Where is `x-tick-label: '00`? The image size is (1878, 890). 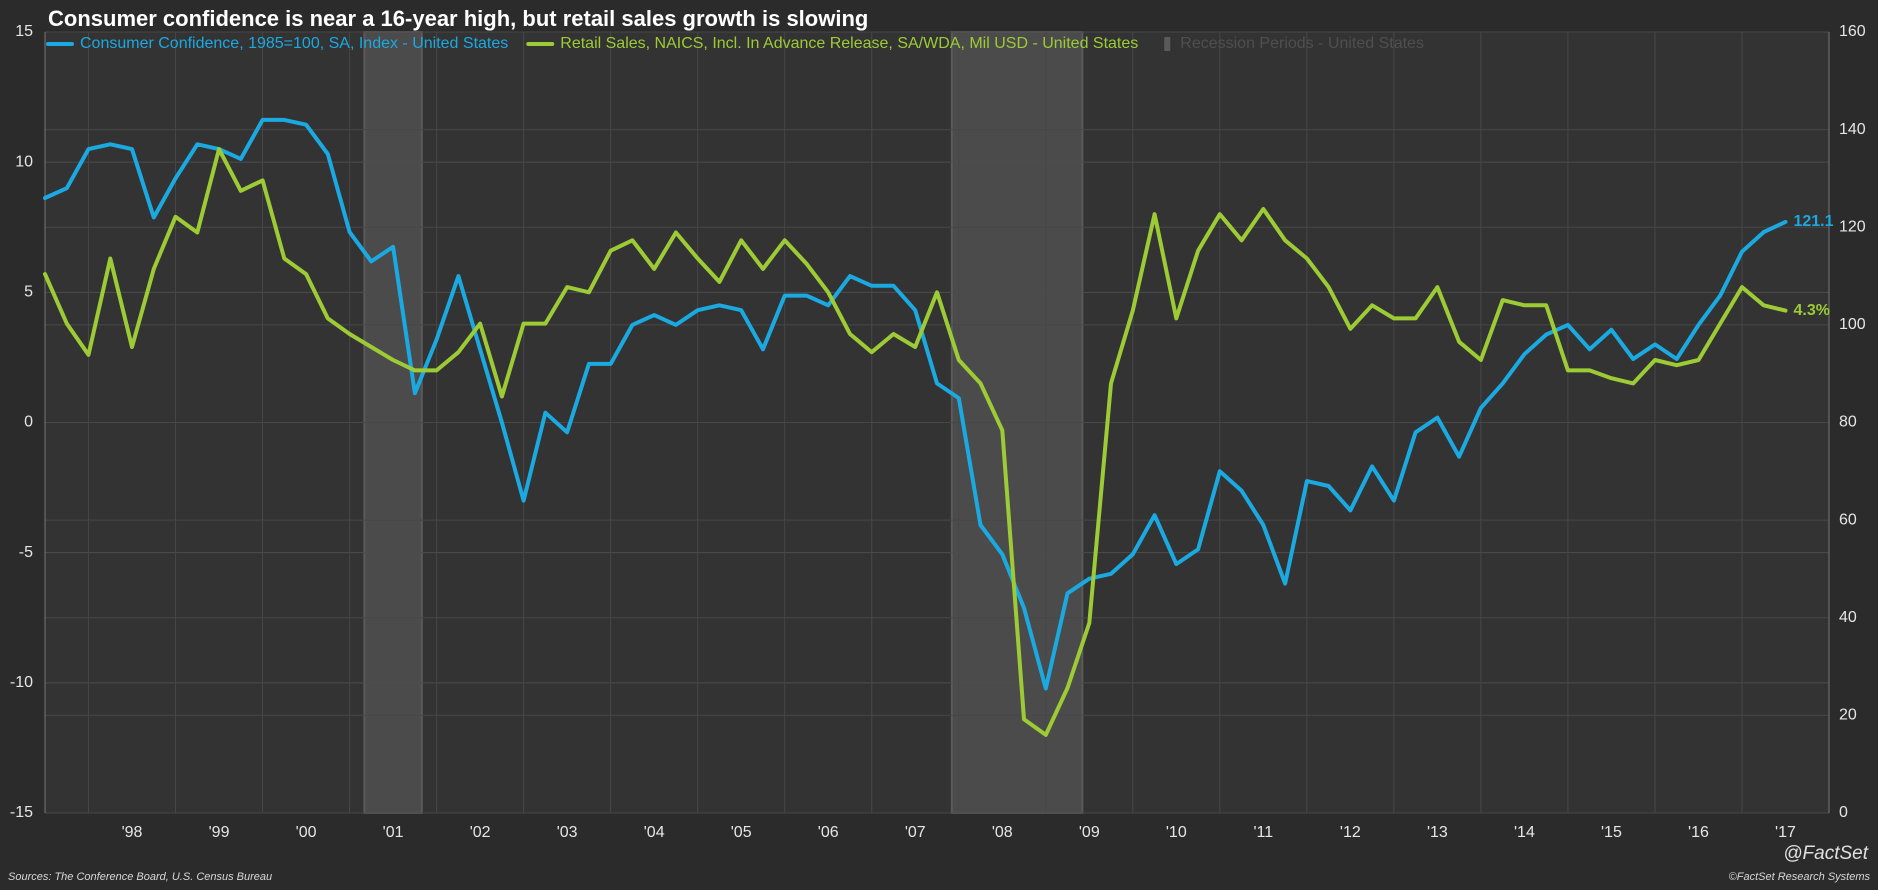
x-tick-label: '00 is located at coordinates (306, 832).